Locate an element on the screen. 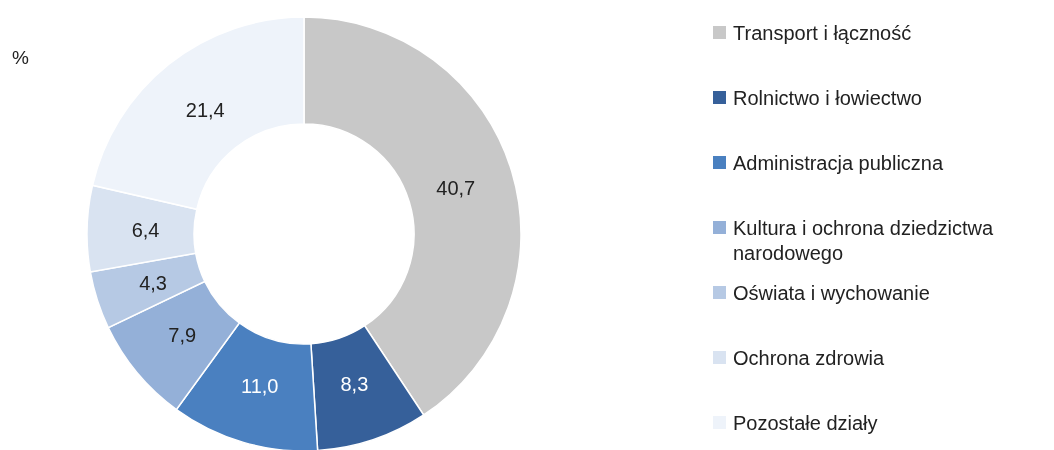 The image size is (1054, 450). data-label: 4,3 is located at coordinates (153, 282).